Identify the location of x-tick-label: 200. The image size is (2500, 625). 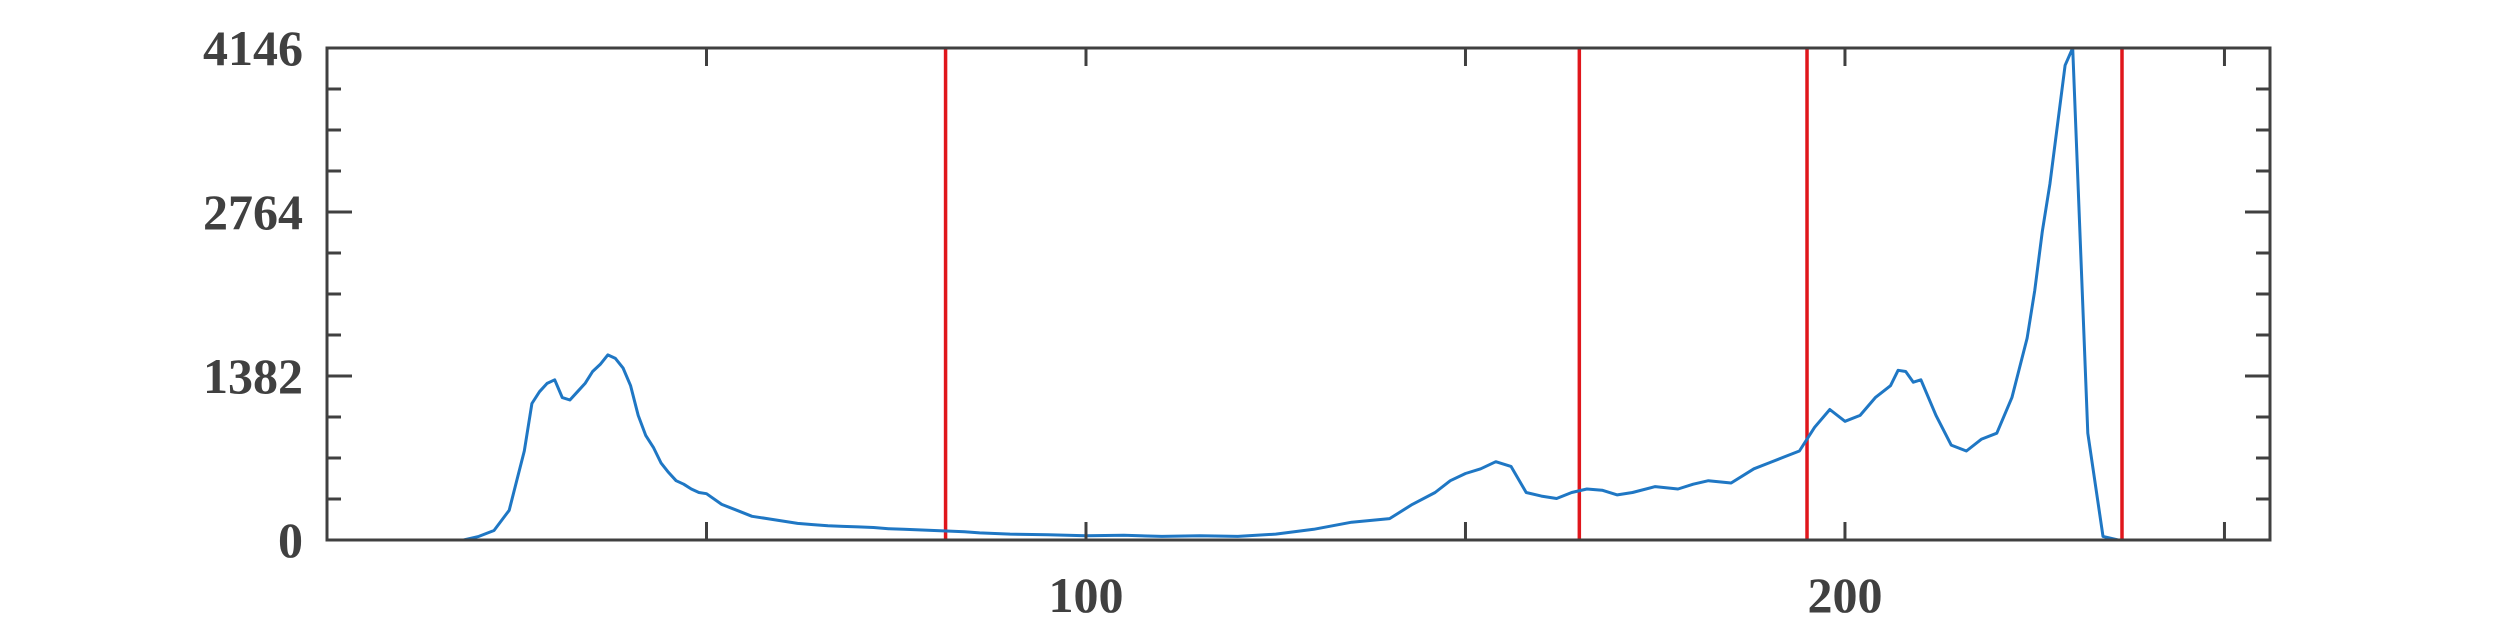
(1844, 595).